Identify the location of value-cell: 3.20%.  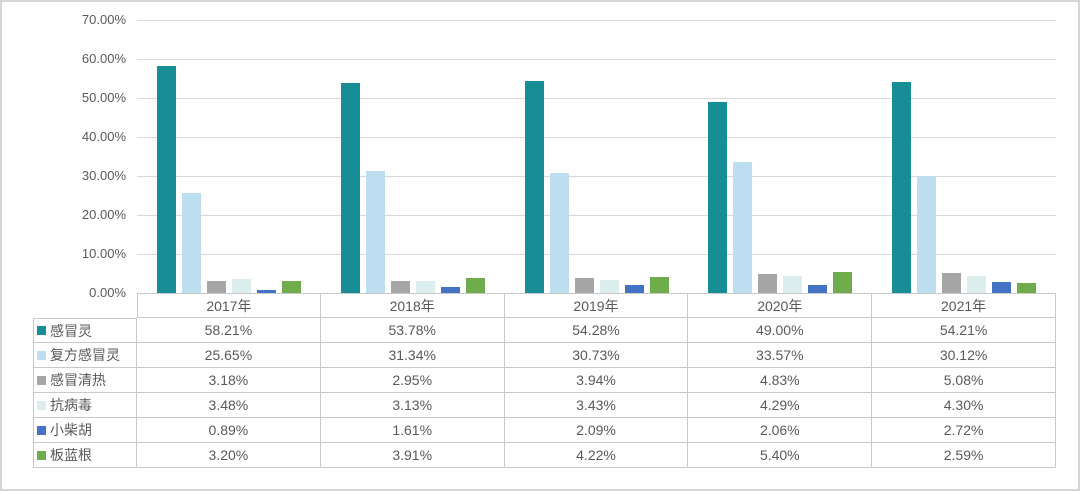
(229, 455).